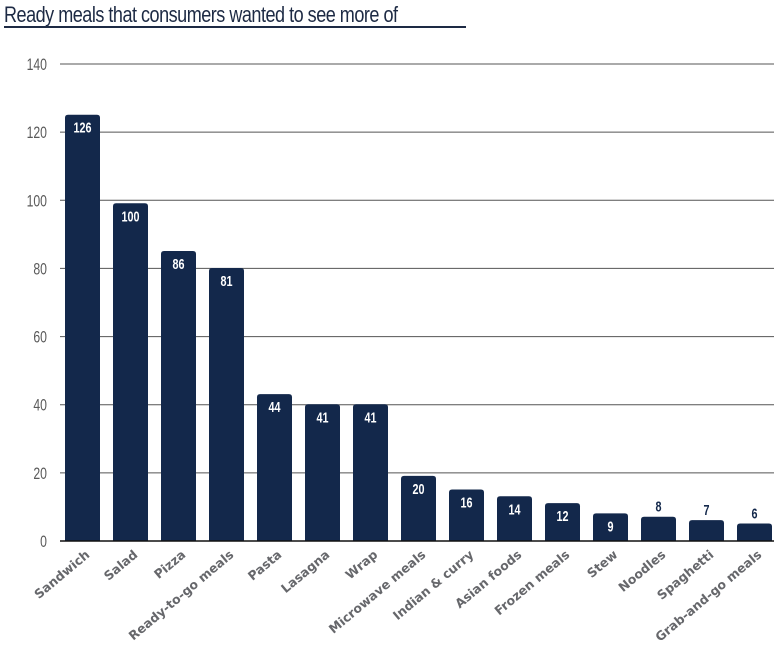 The image size is (782, 658). I want to click on bar-grab-and-go-meals, so click(754, 532).